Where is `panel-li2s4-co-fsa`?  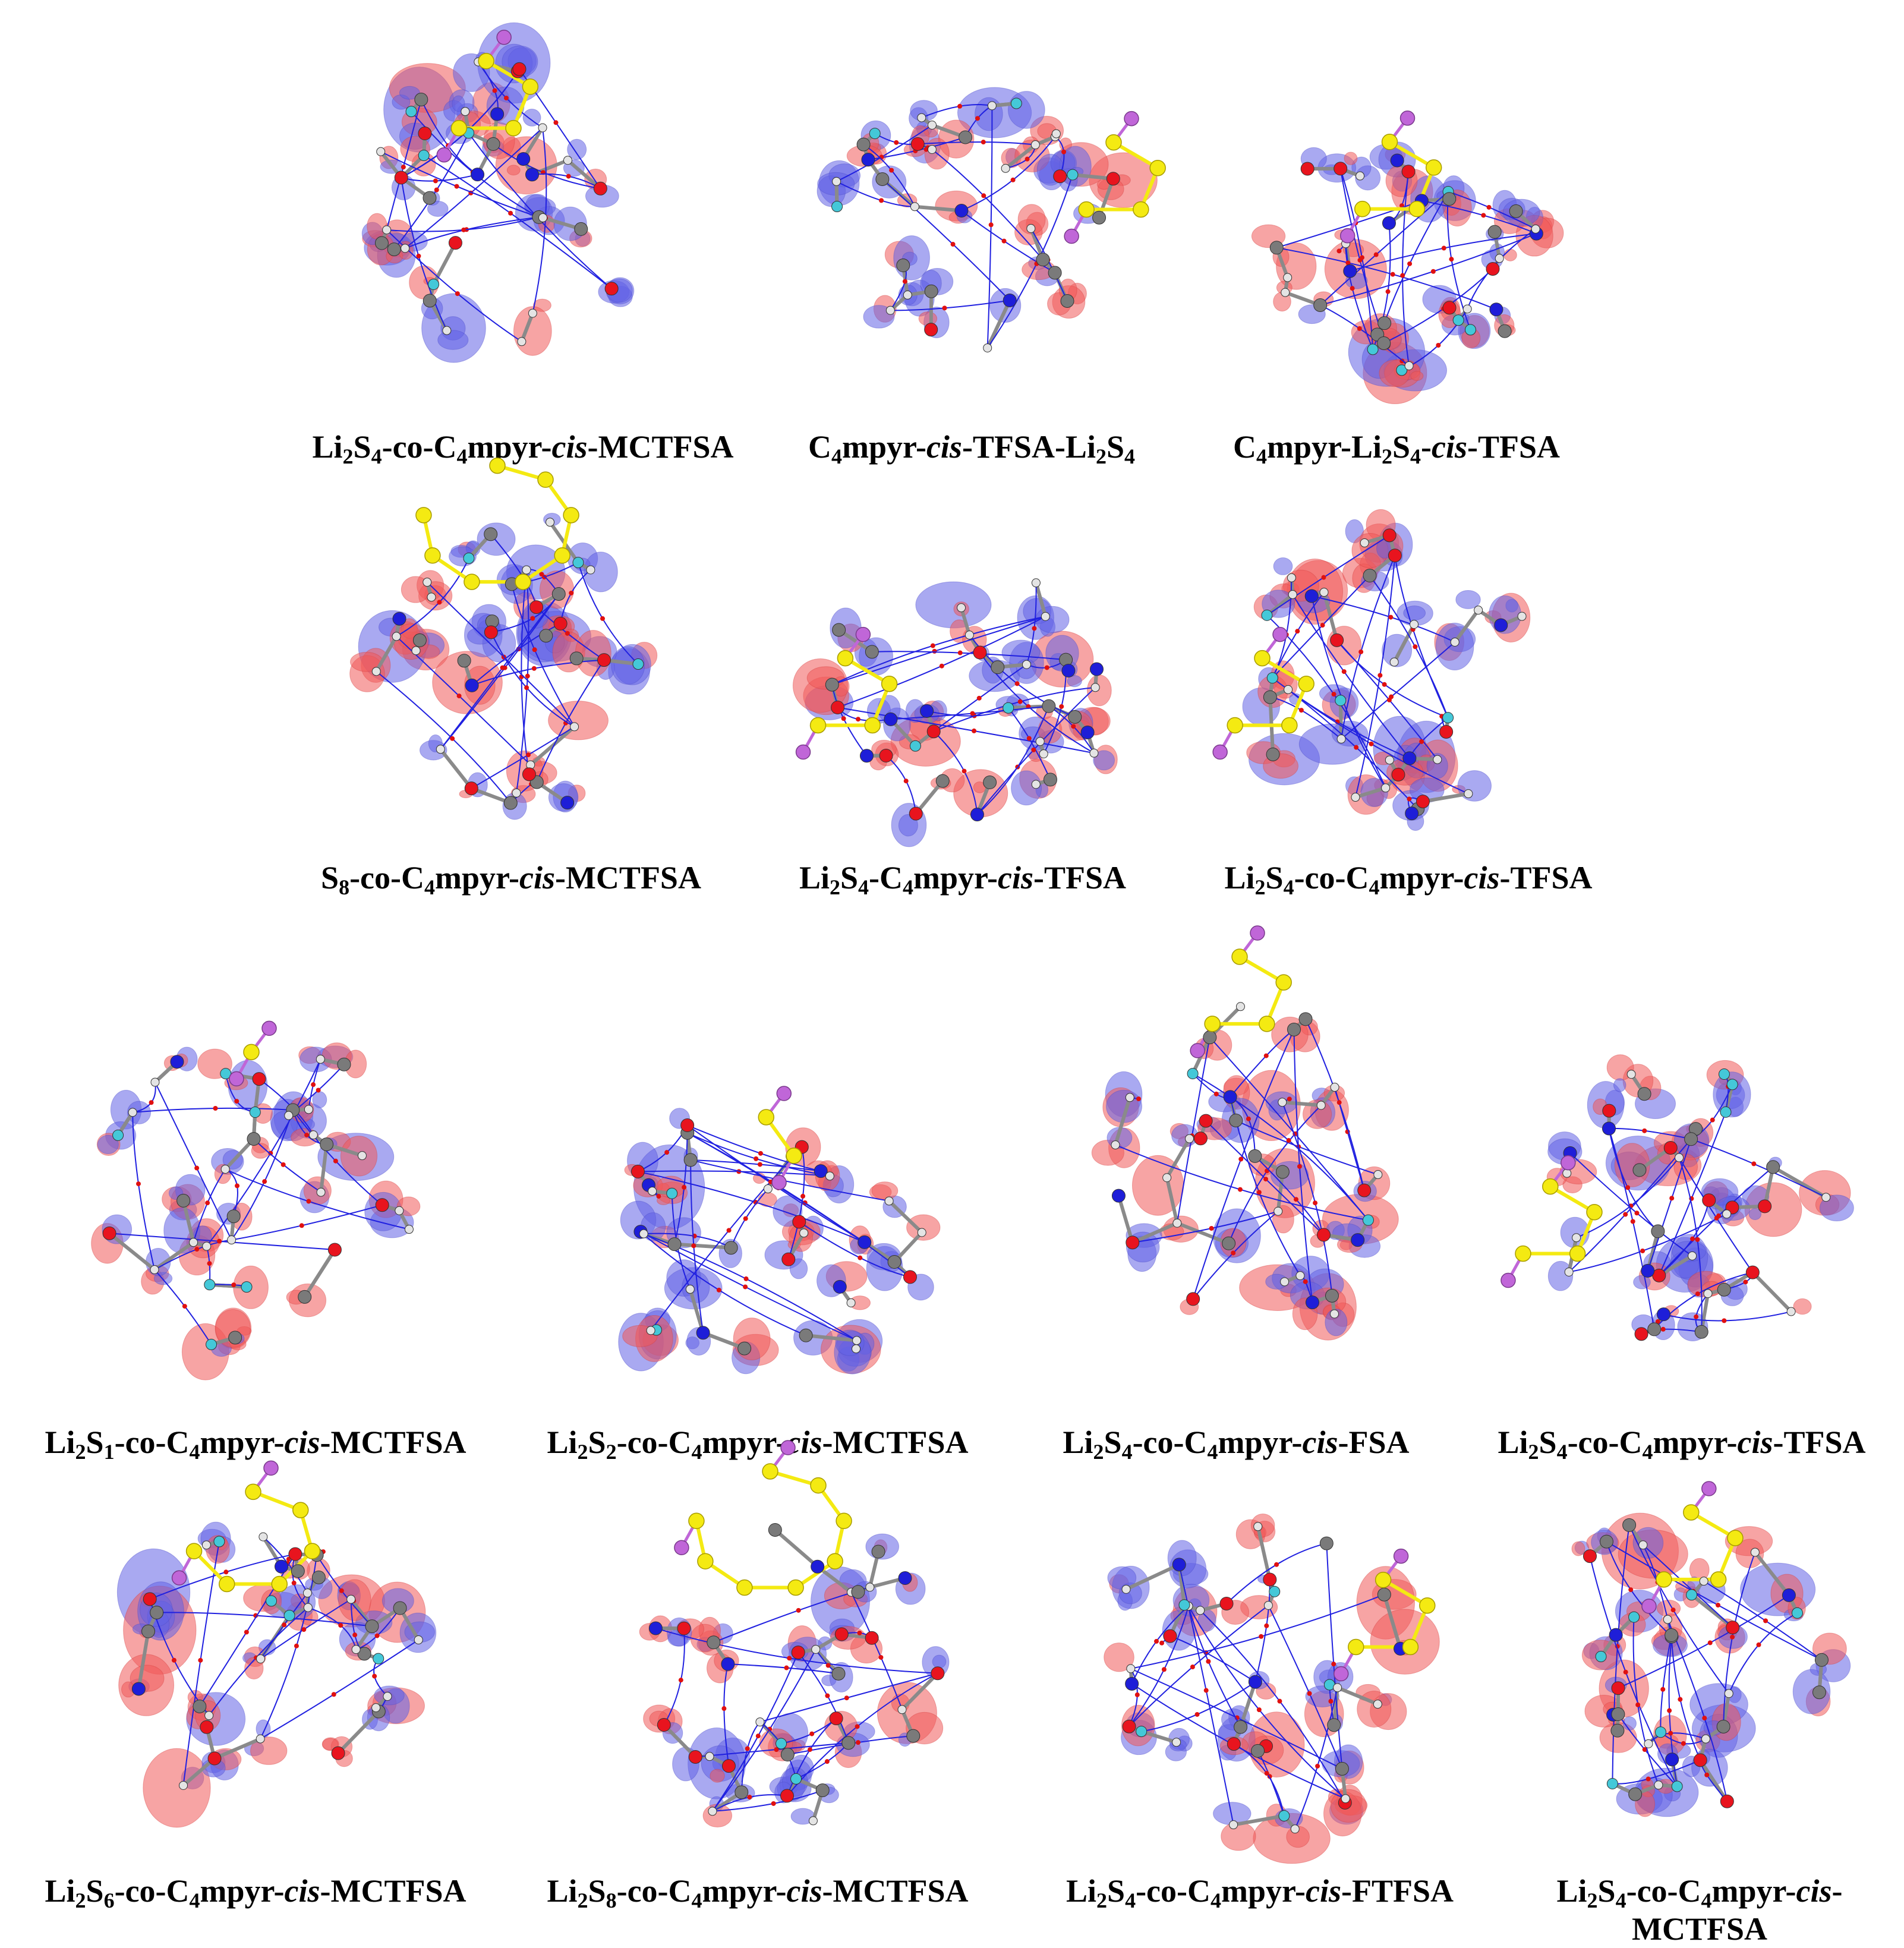 panel-li2s4-co-fsa is located at coordinates (1260, 1168).